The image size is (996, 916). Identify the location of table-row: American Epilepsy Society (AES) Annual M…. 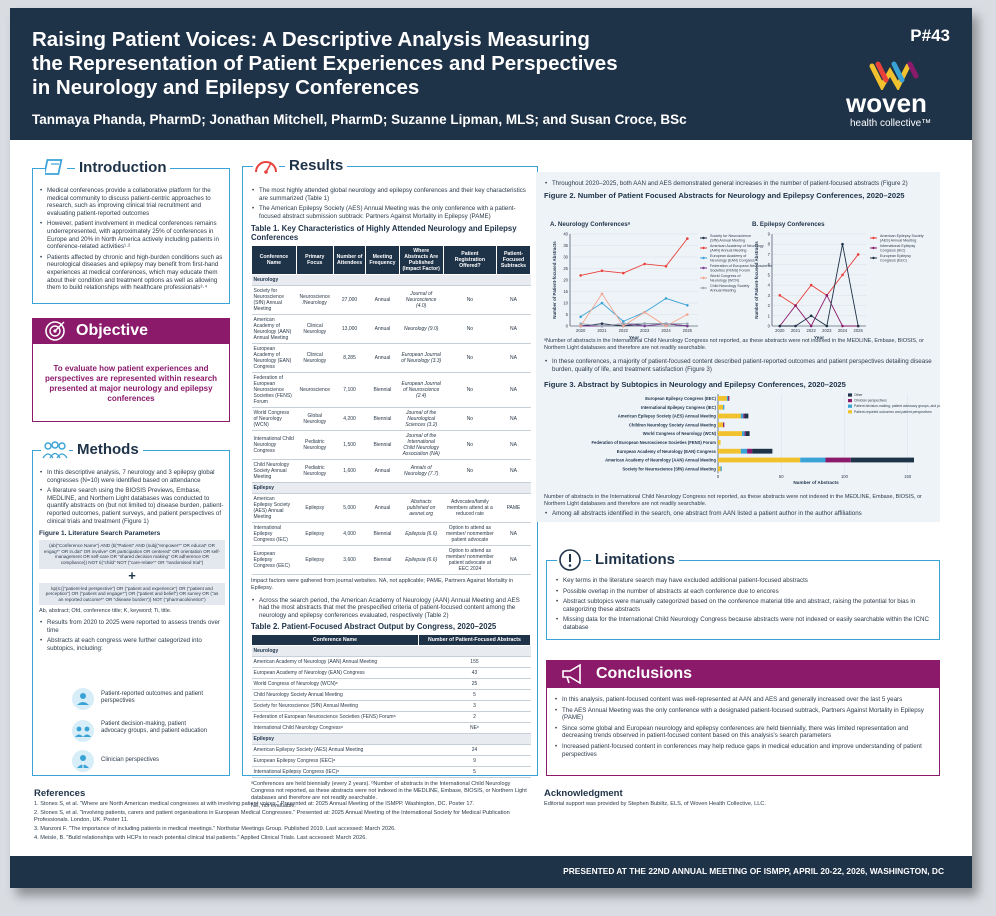
(391, 750).